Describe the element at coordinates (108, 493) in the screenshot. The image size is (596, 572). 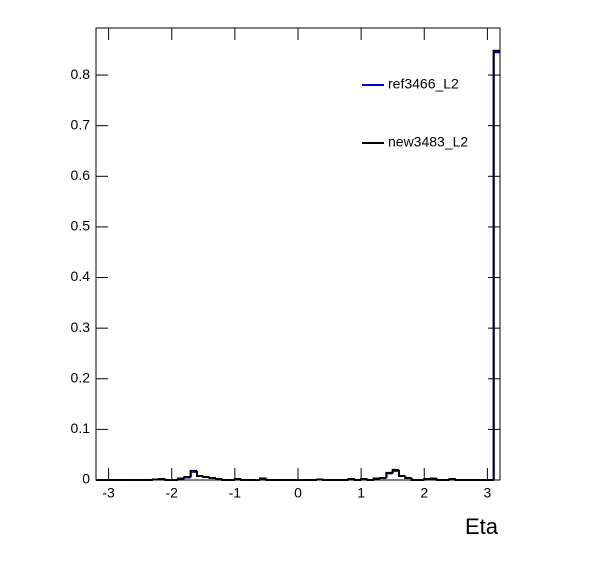
I see `x-tick-label: -3` at that location.